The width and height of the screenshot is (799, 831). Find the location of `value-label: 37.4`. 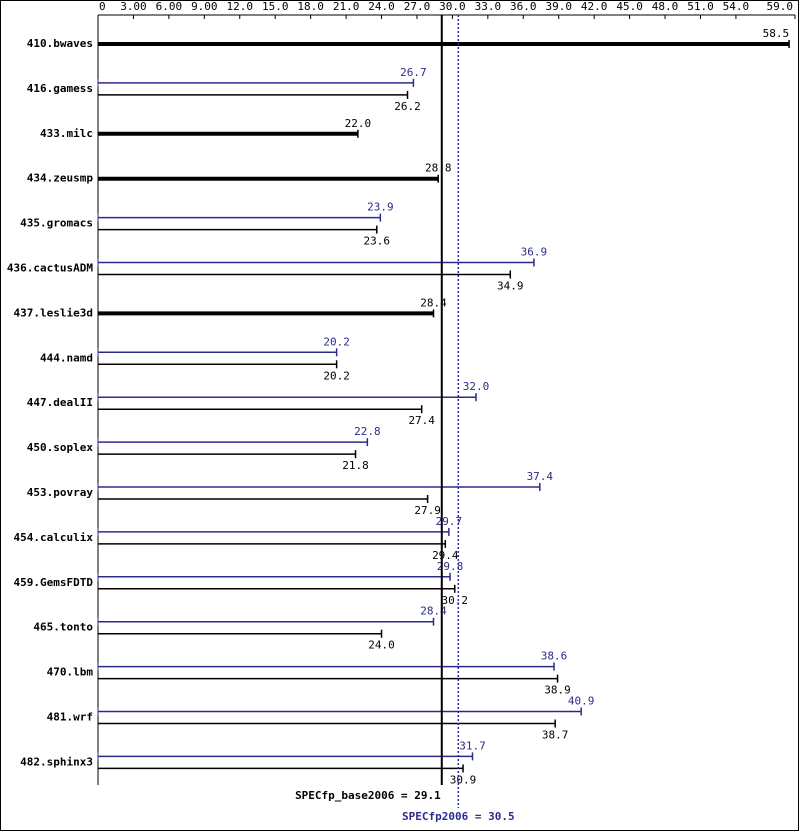

value-label: 37.4 is located at coordinates (540, 476).